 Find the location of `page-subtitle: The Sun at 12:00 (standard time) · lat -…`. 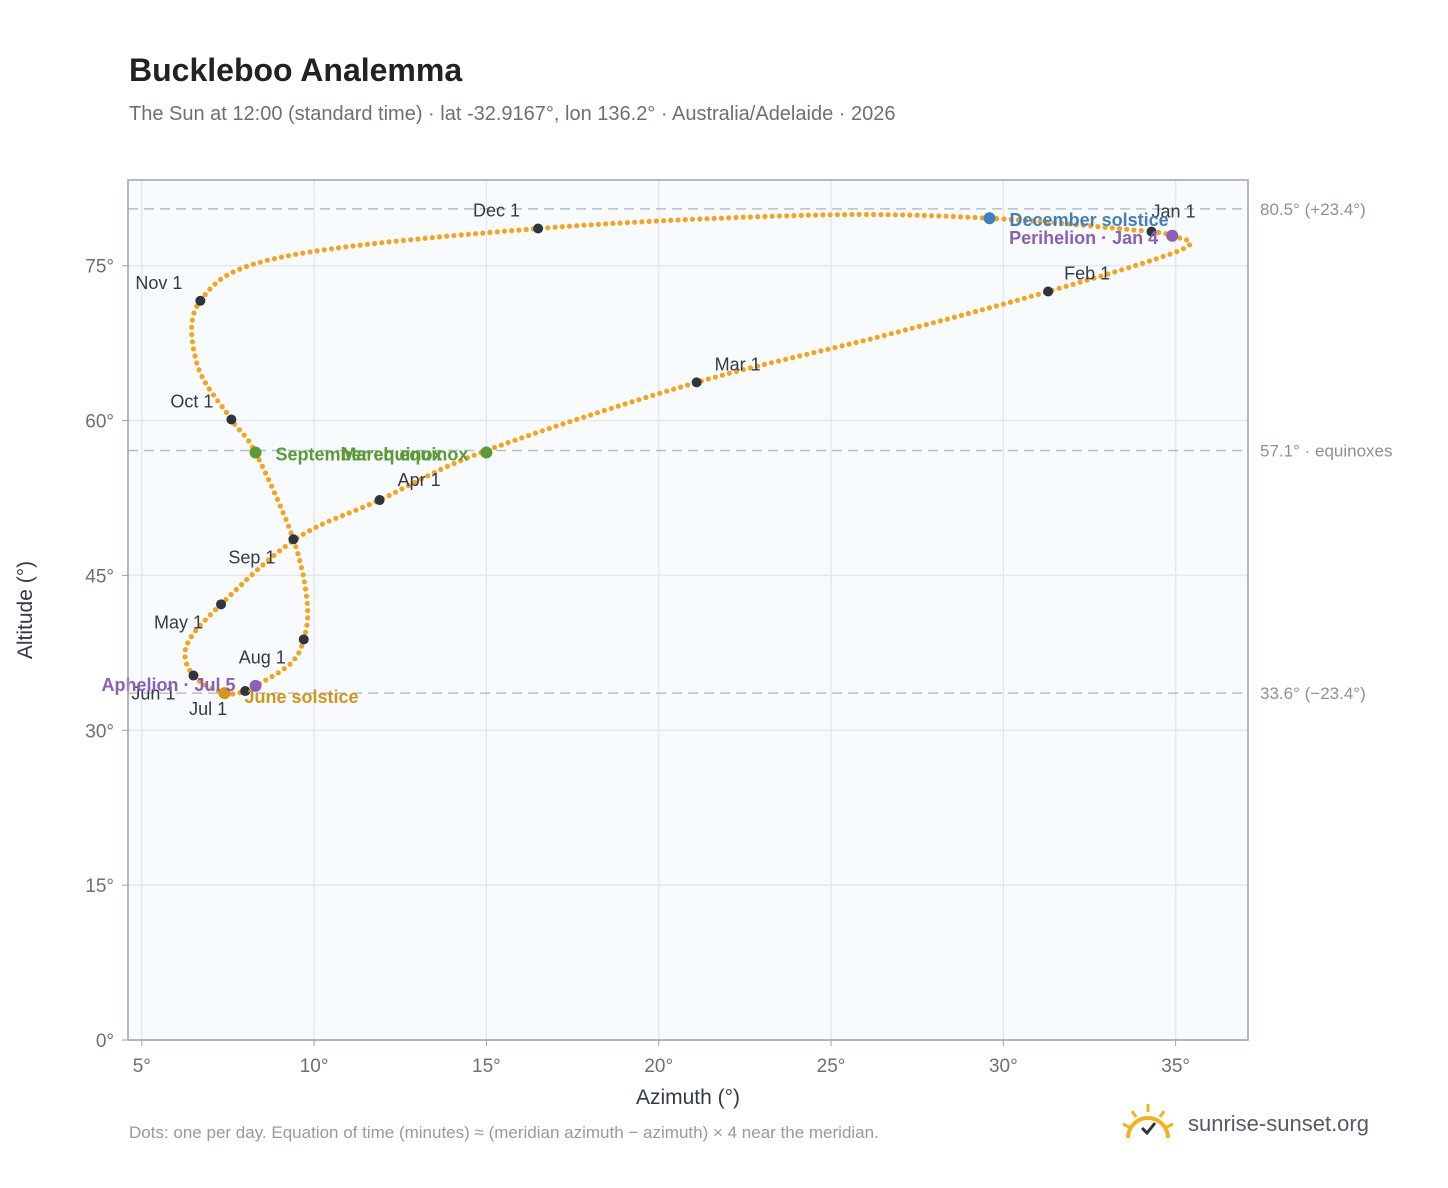

page-subtitle: The Sun at 12:00 (standard time) · lat -… is located at coordinates (512, 114).